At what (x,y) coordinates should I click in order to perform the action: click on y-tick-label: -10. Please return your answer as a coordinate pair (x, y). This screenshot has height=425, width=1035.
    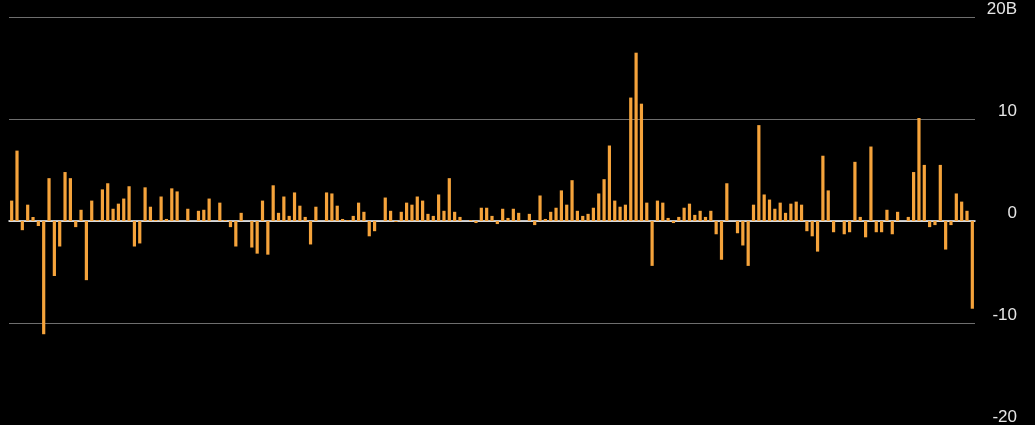
    Looking at the image, I should click on (1004, 314).